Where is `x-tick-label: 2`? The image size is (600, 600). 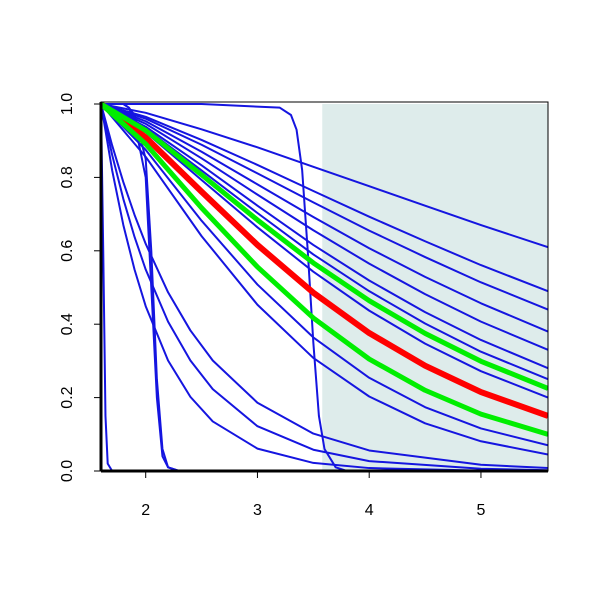 x-tick-label: 2 is located at coordinates (145, 510).